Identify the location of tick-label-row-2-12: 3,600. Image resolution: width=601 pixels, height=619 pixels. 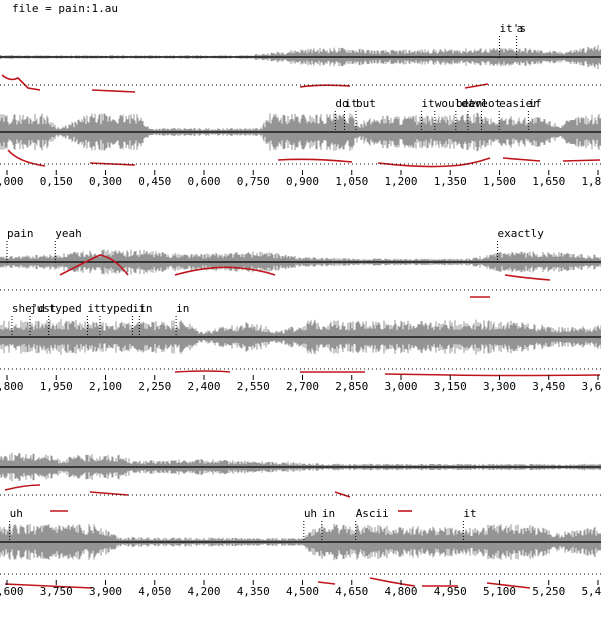
(591, 386).